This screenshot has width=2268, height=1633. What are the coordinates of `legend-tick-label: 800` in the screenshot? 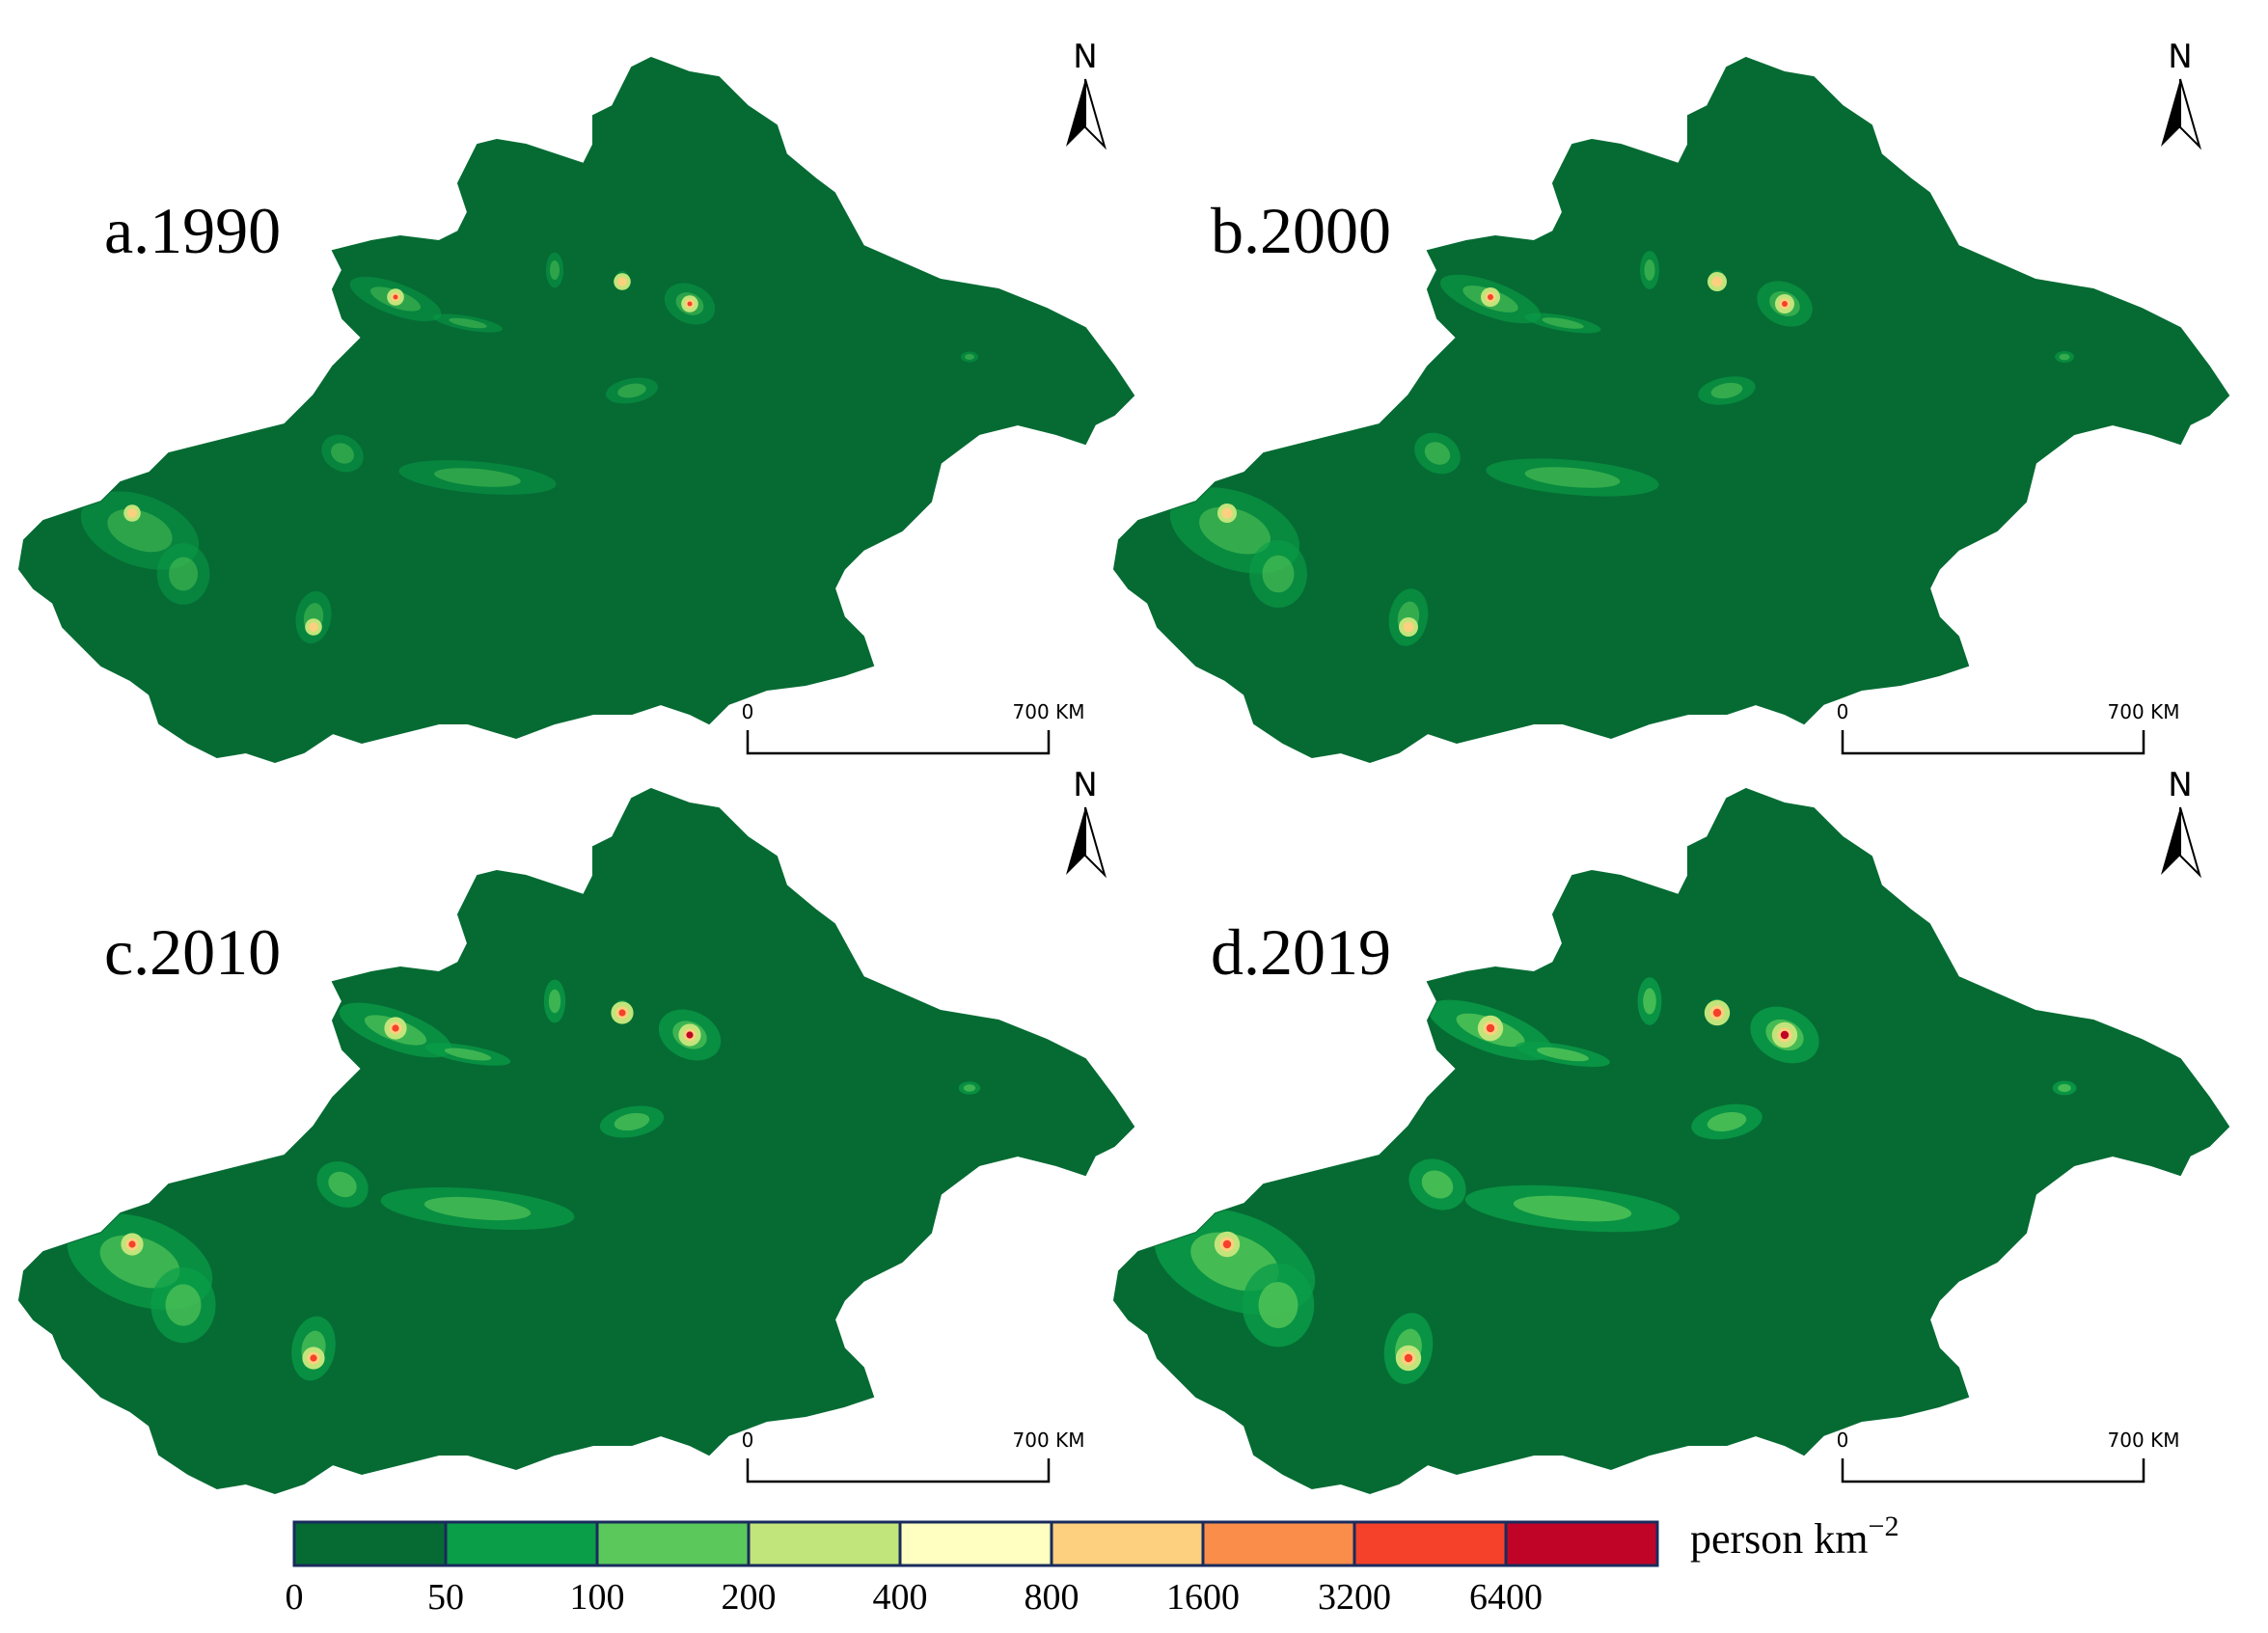 It's located at (1052, 1597).